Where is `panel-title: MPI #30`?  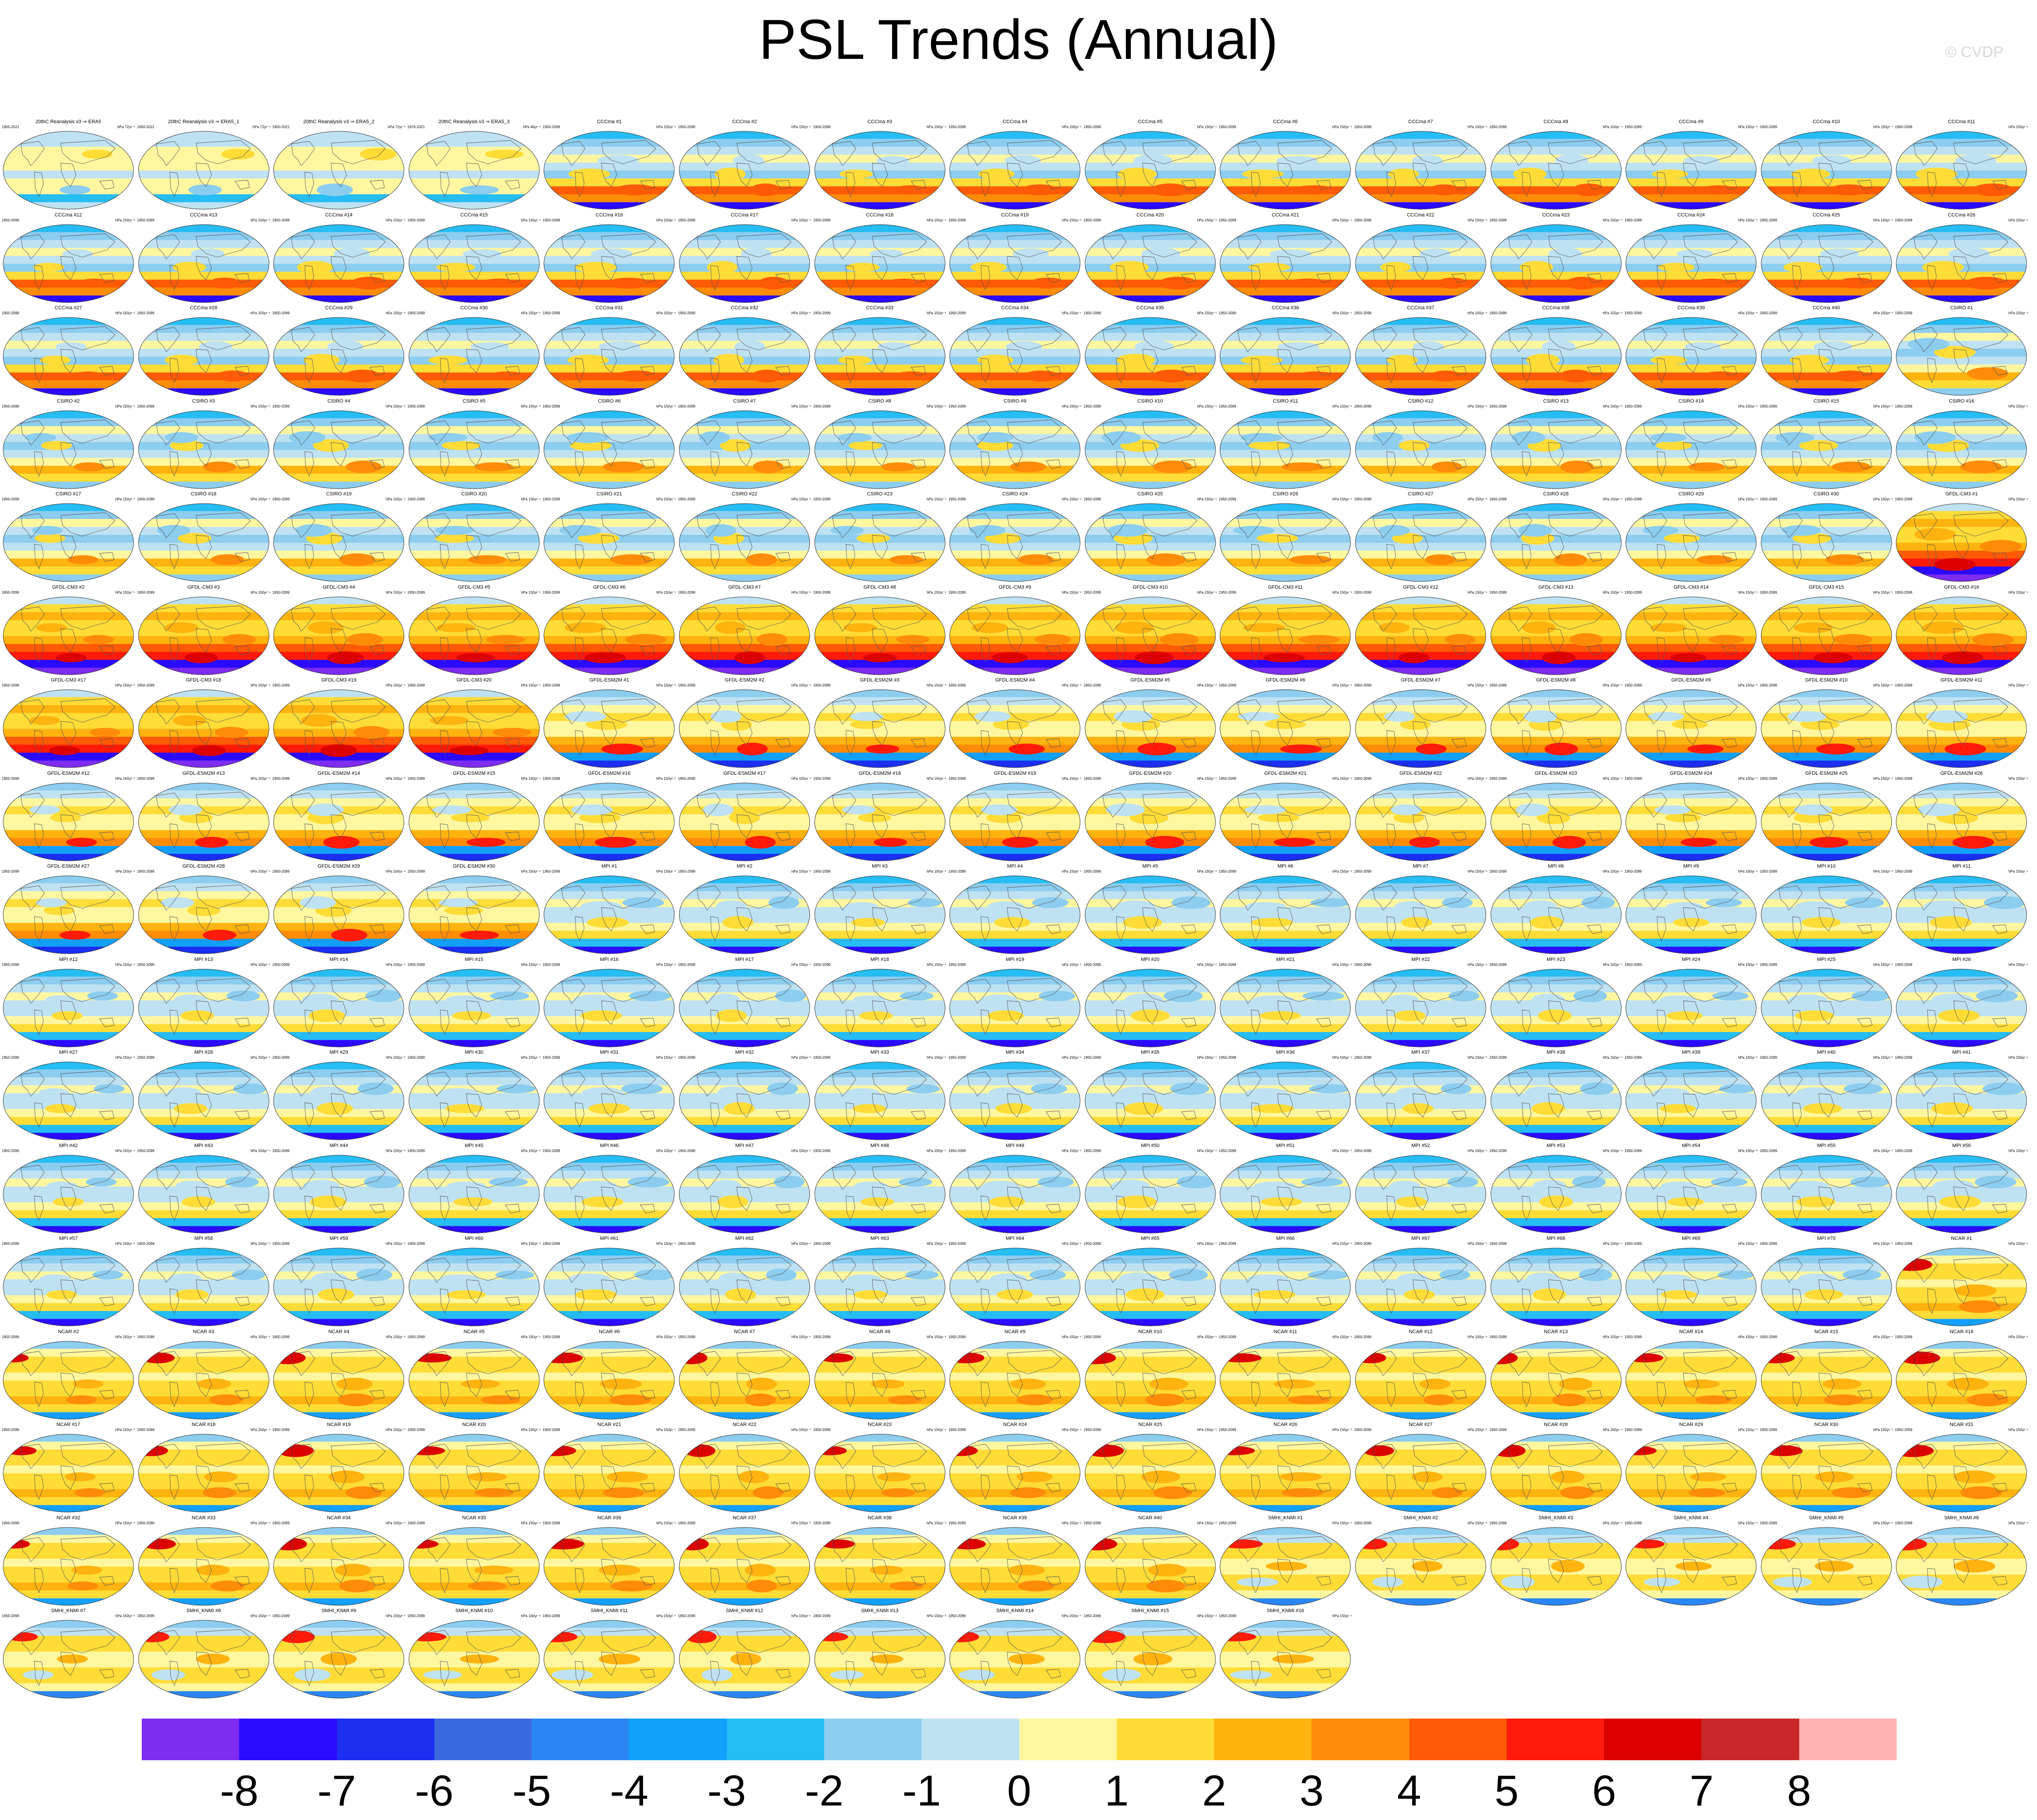
panel-title: MPI #30 is located at coordinates (475, 1052).